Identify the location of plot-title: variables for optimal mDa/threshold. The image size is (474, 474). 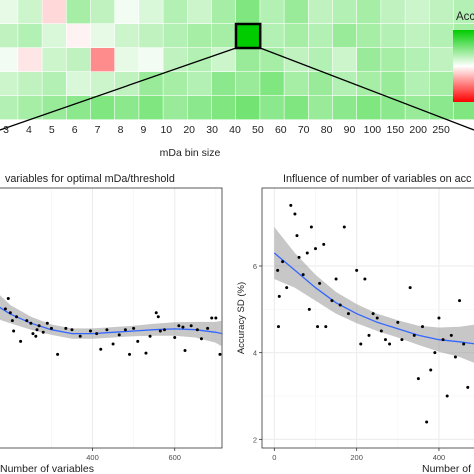
(90, 179).